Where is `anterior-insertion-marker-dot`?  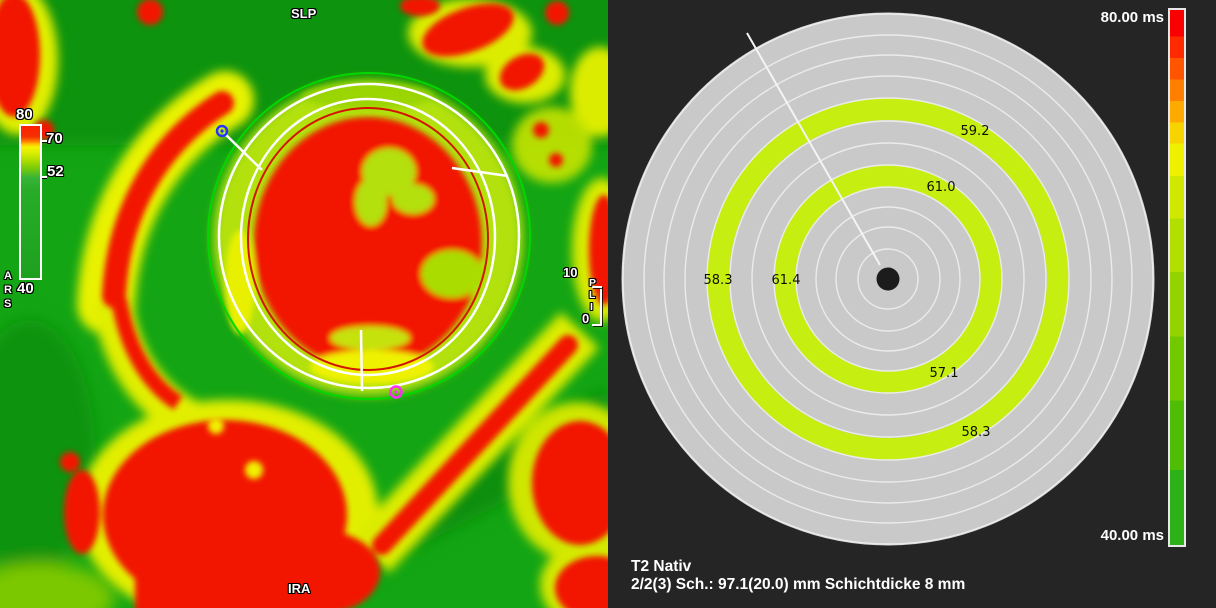 anterior-insertion-marker-dot is located at coordinates (222, 131).